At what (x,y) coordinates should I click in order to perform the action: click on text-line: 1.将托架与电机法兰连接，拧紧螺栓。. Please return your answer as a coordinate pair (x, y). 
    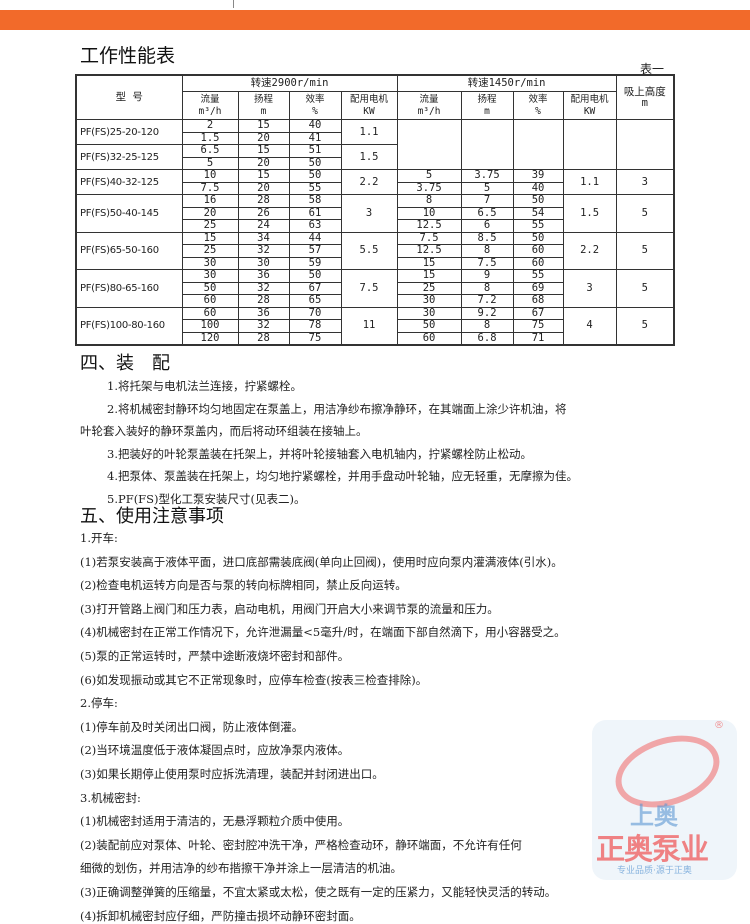
    Looking at the image, I should click on (204, 386).